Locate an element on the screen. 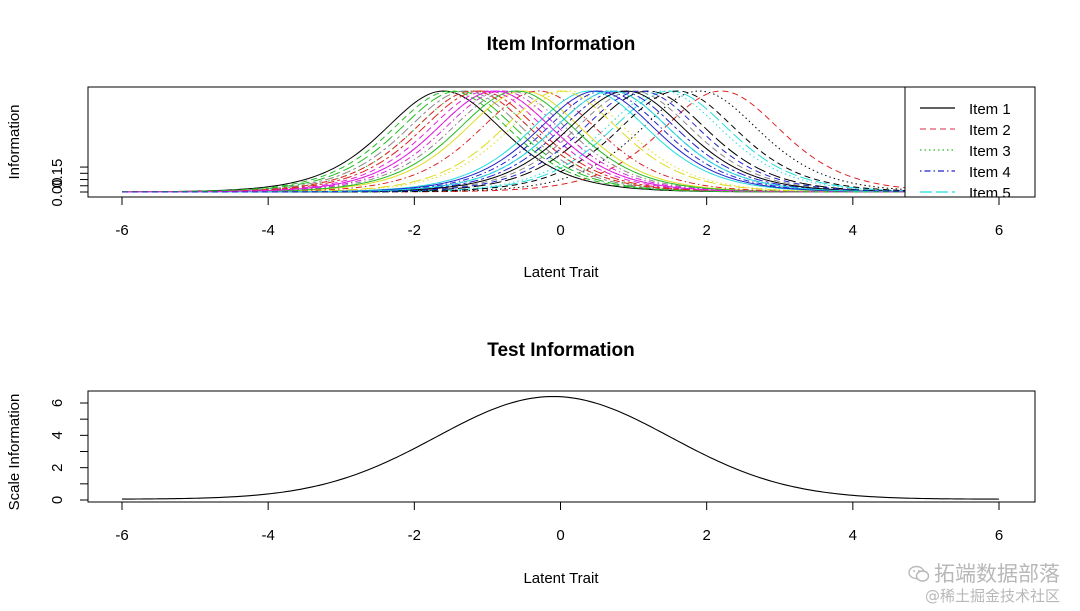 The width and height of the screenshot is (1080, 611). item-y-axis: 0.000.15 is located at coordinates (69, 183).